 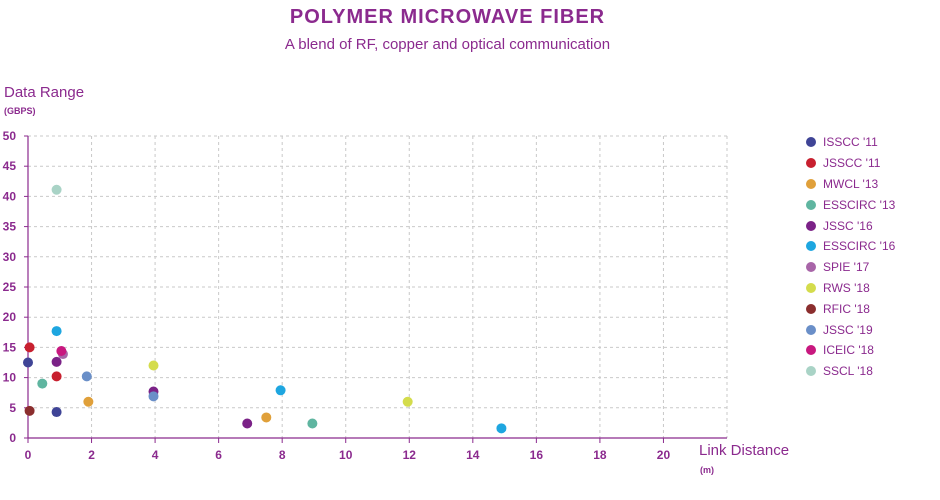 I want to click on legend-item: ESSCIRC '13, so click(x=850, y=204).